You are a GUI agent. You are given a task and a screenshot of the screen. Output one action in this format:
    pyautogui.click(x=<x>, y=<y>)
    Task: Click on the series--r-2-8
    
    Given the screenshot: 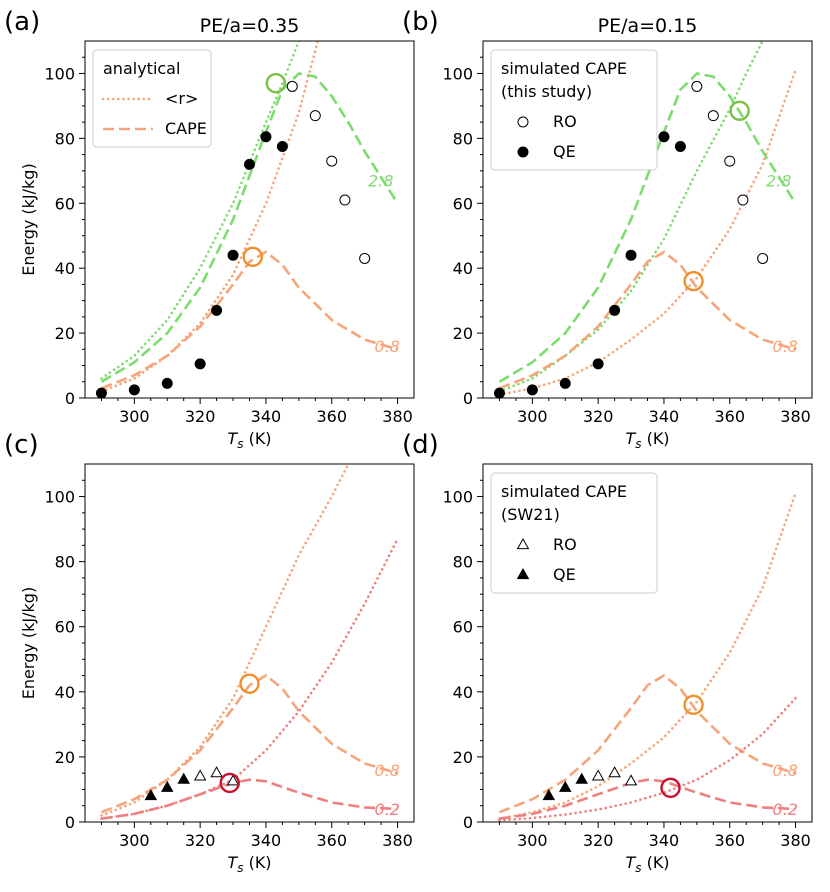 What is the action you would take?
    pyautogui.click(x=631, y=217)
    